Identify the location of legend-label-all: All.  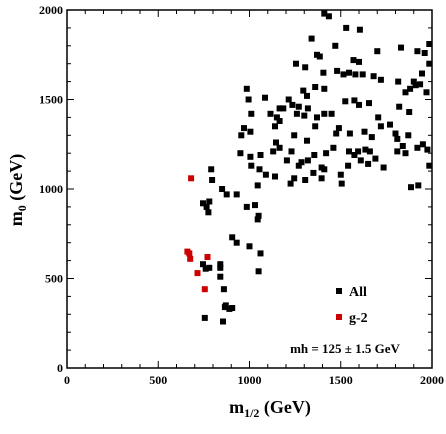
(358, 292).